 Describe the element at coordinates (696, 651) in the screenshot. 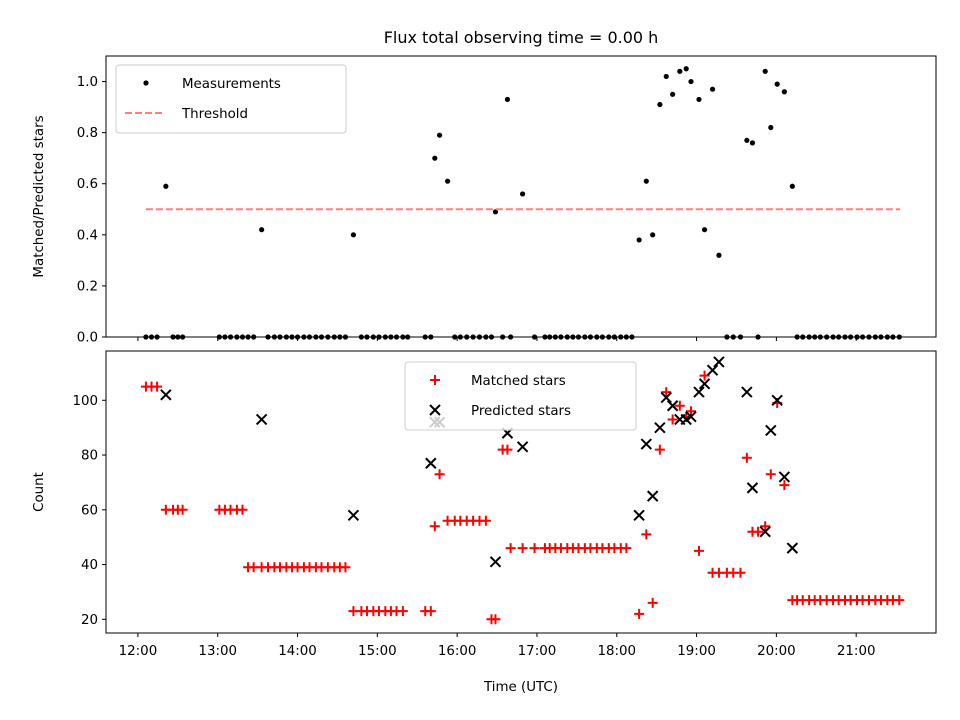

I see `x-tick-label: 19:00` at that location.